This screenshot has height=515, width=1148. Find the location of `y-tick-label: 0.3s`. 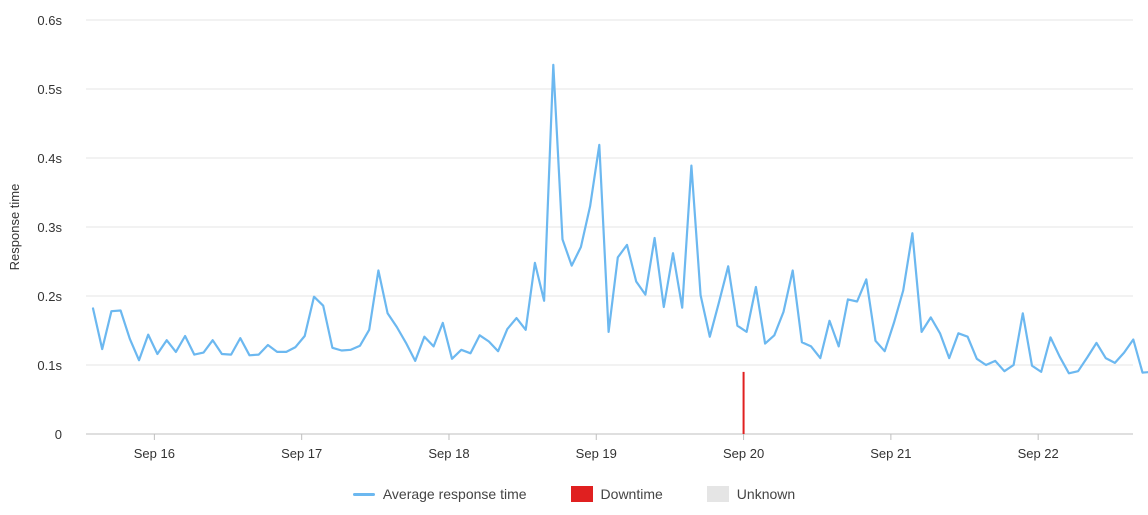

y-tick-label: 0.3s is located at coordinates (49, 227).